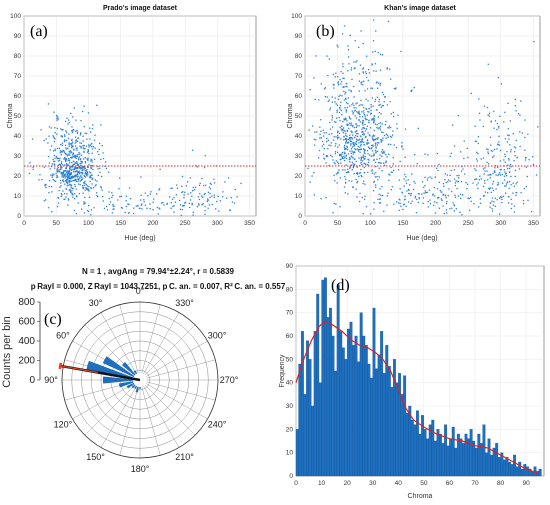  What do you see at coordinates (185, 223) in the screenshot?
I see `x-tick-label: 250` at bounding box center [185, 223].